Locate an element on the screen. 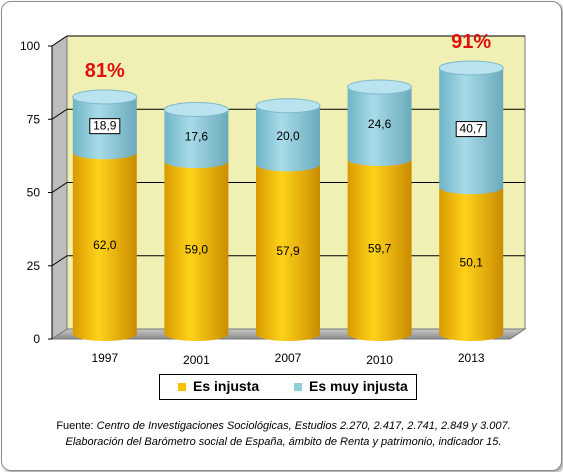 The image size is (563, 472). y-tick-label: 50 is located at coordinates (34, 193).